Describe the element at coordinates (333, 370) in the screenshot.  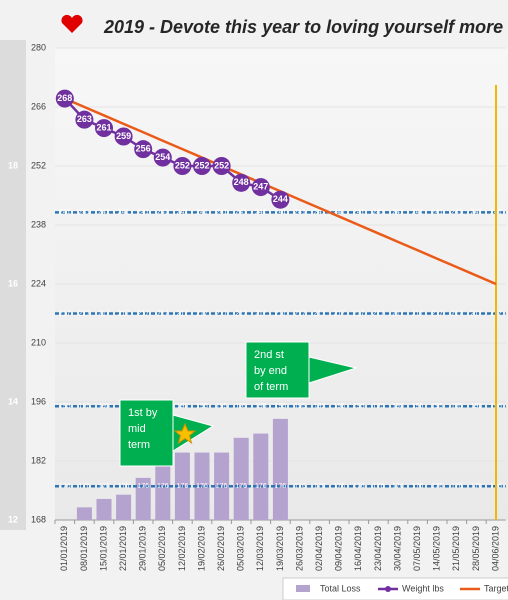
I see `callout` at that location.